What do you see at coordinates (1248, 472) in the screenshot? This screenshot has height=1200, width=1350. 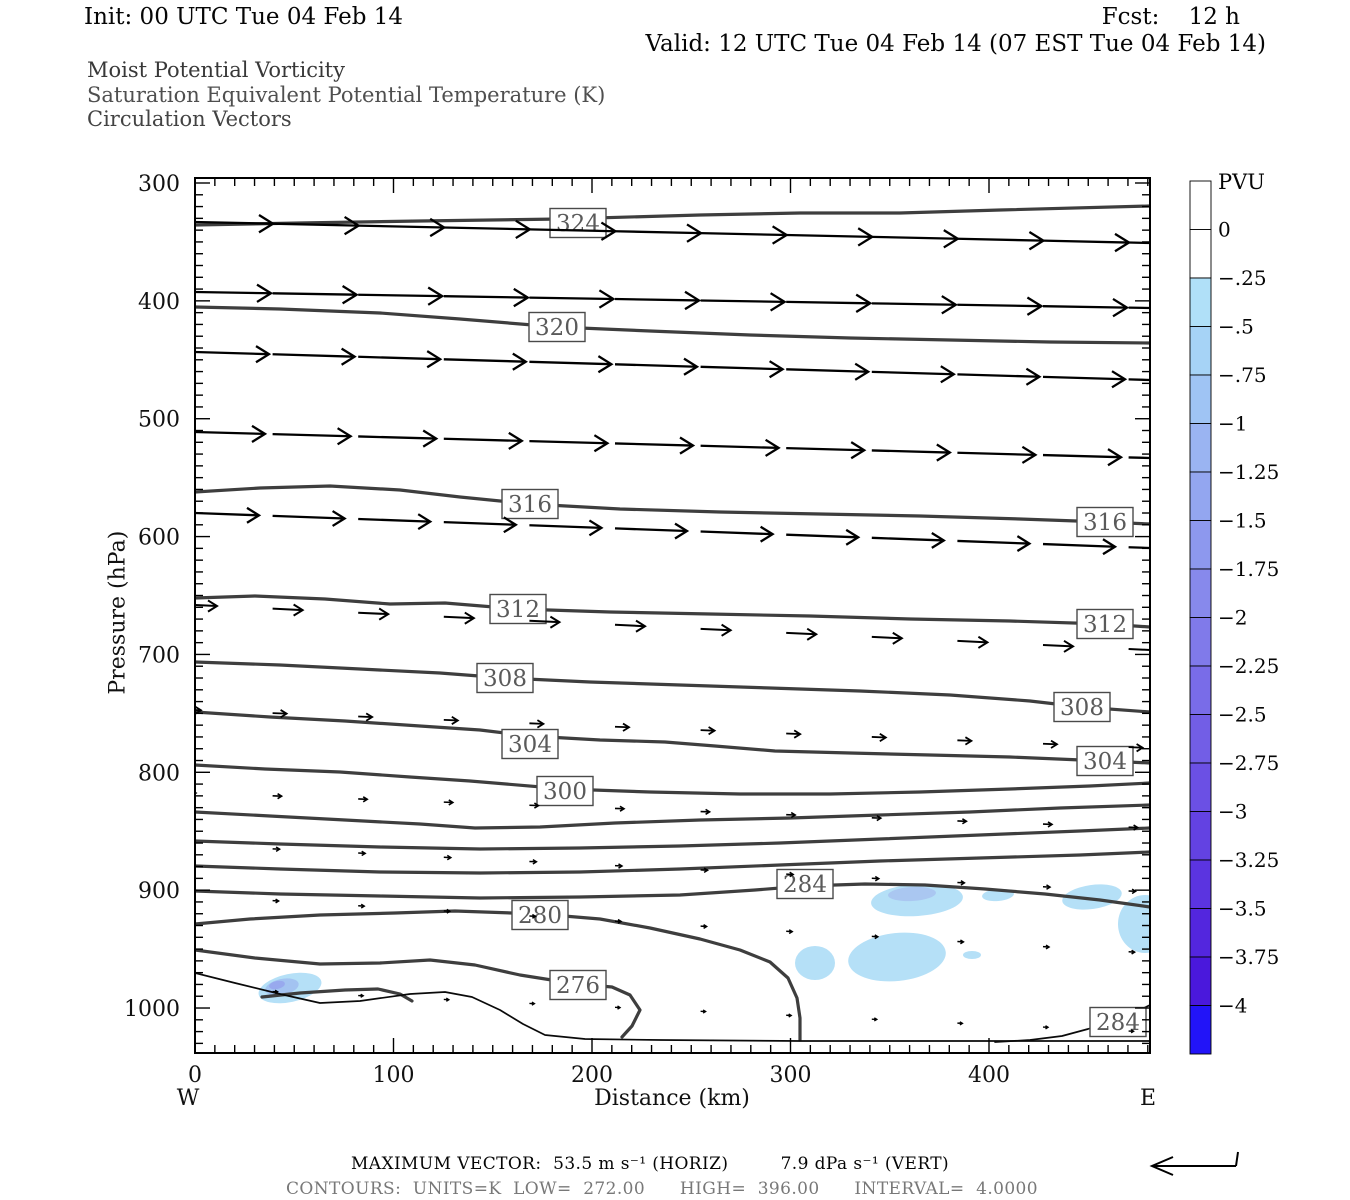 I see `colorbar-tick-label: −1.25` at bounding box center [1248, 472].